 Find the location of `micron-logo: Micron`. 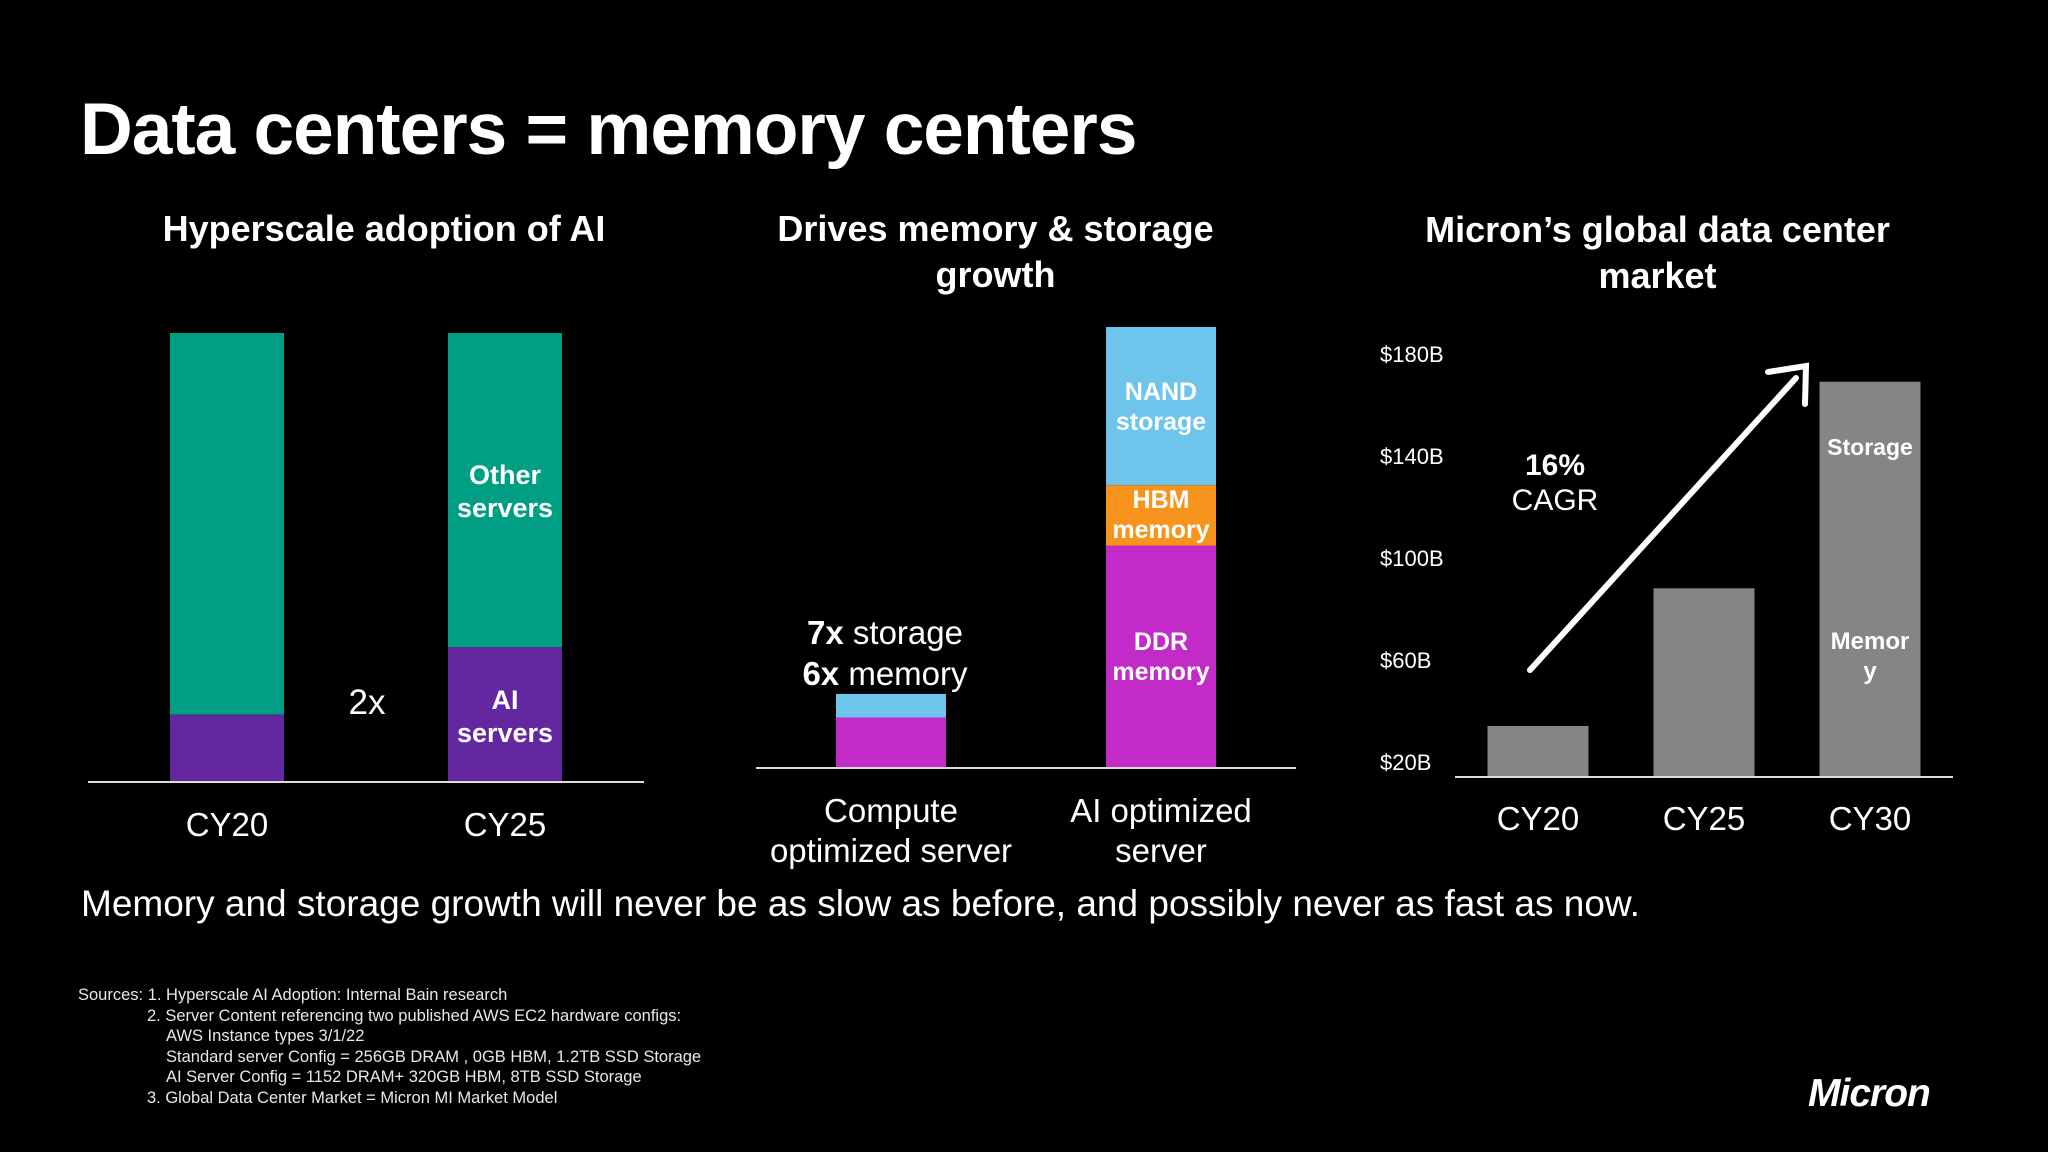

micron-logo: Micron is located at coordinates (1869, 1093).